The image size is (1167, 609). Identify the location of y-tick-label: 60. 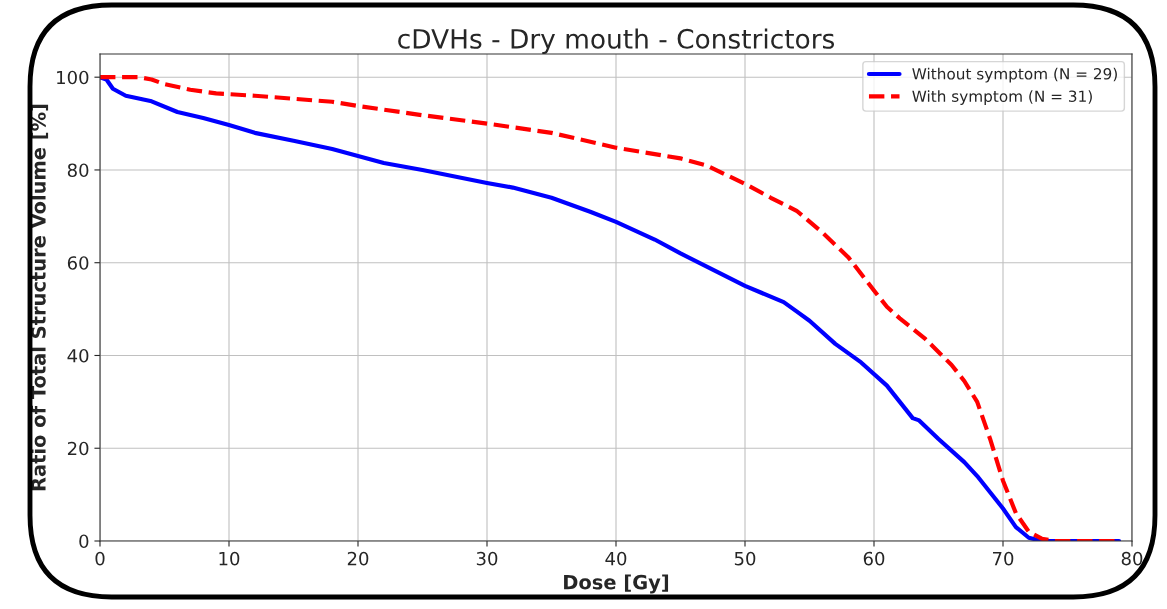
(78, 263).